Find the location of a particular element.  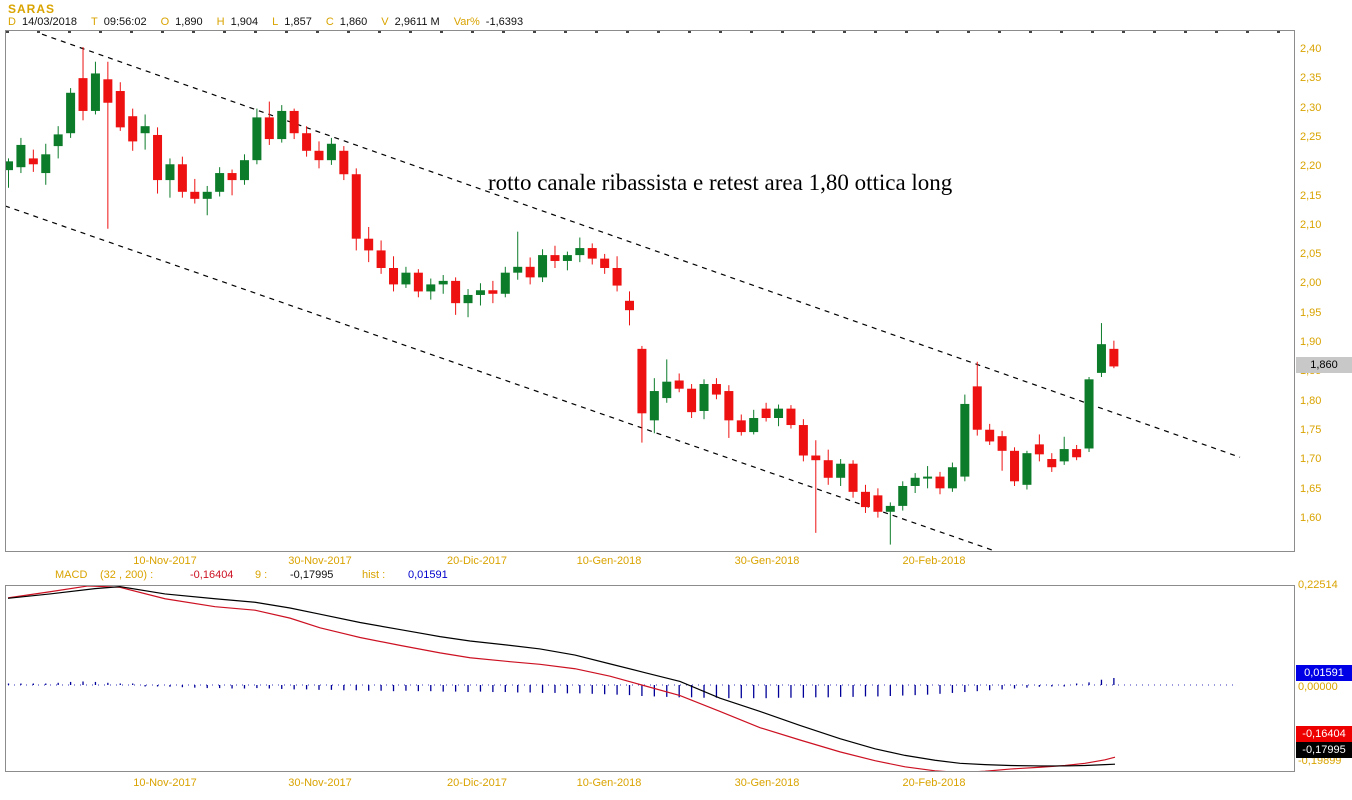

price-axis-label: 2,30 is located at coordinates (1311, 107).